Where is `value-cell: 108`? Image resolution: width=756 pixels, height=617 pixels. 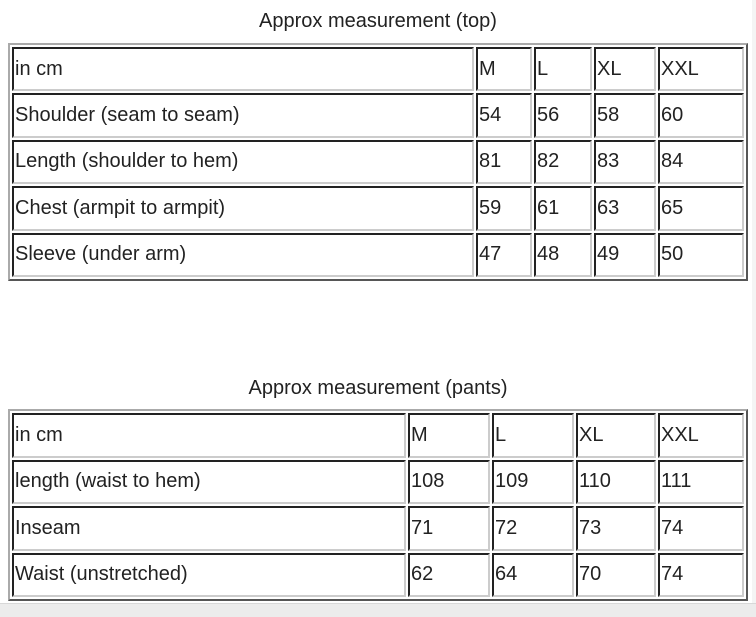
value-cell: 108 is located at coordinates (449, 481).